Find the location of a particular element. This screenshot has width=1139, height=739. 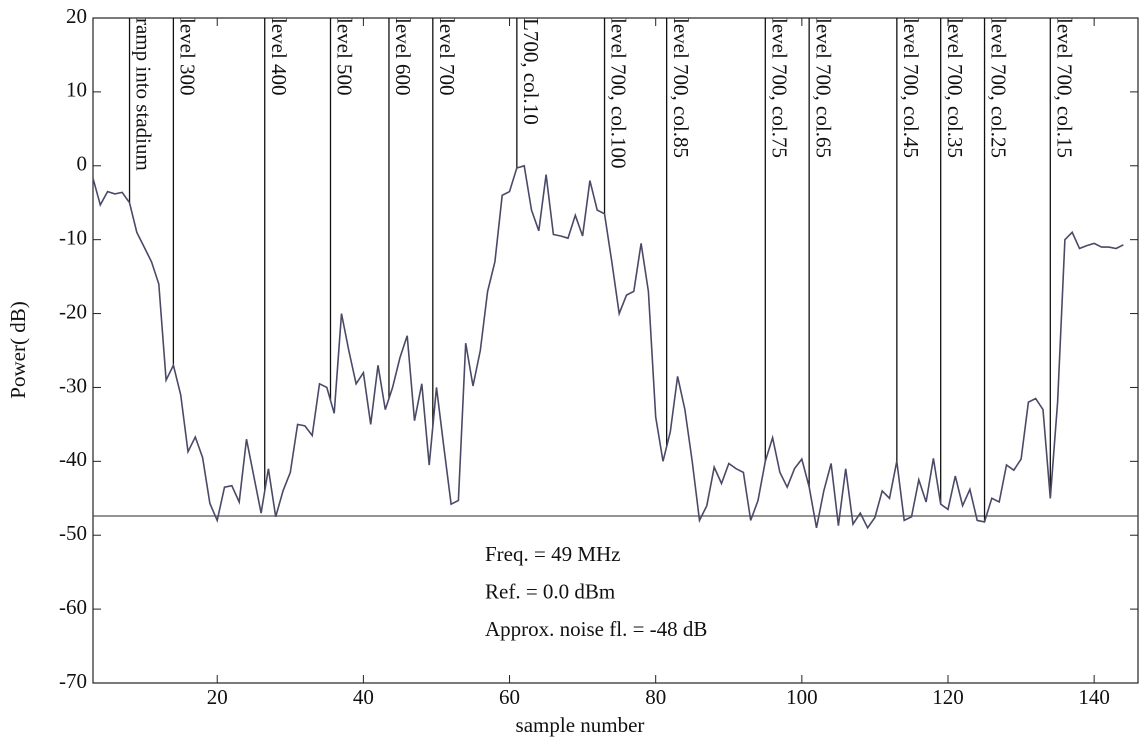

x-tick-label: 120 is located at coordinates (948, 697).